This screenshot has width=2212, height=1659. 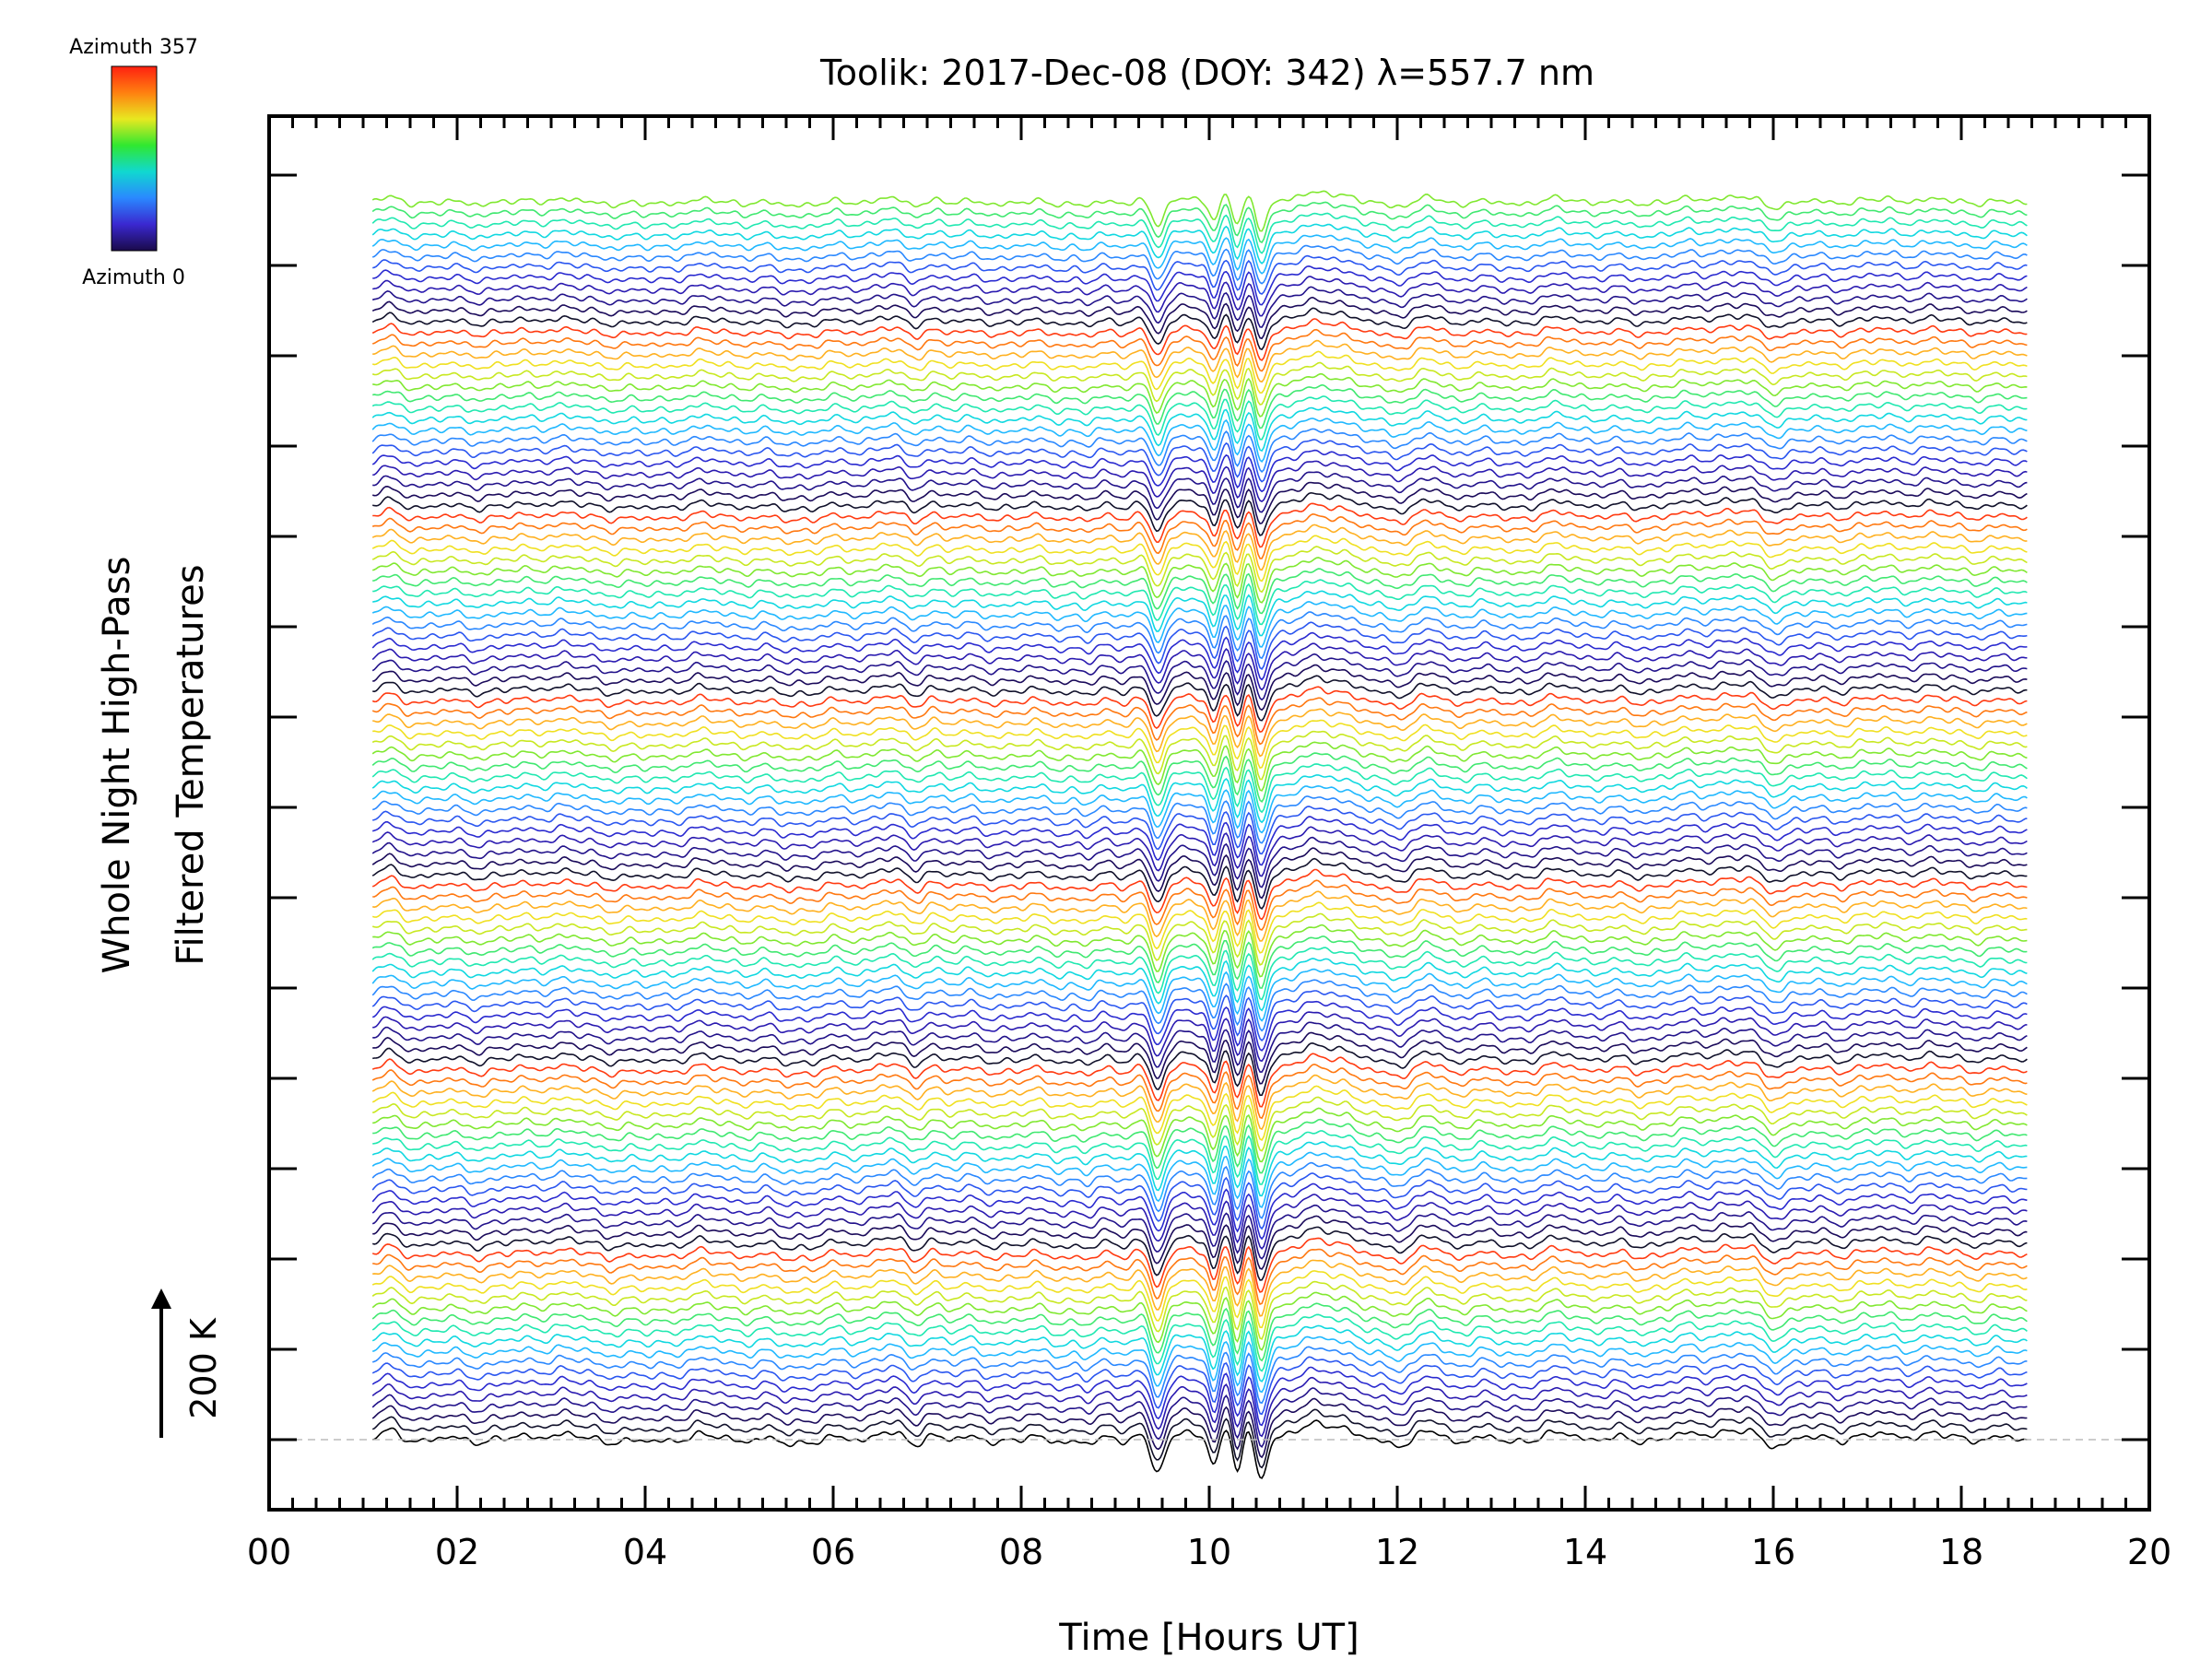 What do you see at coordinates (2149, 1552) in the screenshot?
I see `x-tick-label: 20` at bounding box center [2149, 1552].